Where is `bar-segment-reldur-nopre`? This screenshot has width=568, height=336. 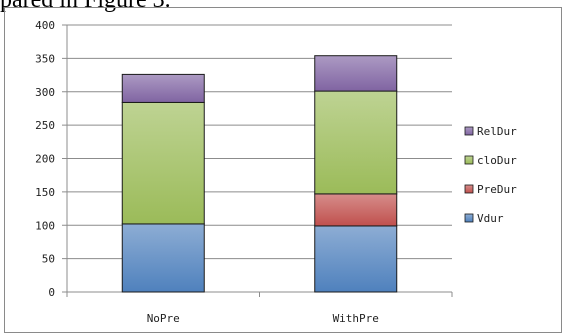
bar-segment-reldur-nopre is located at coordinates (163, 88).